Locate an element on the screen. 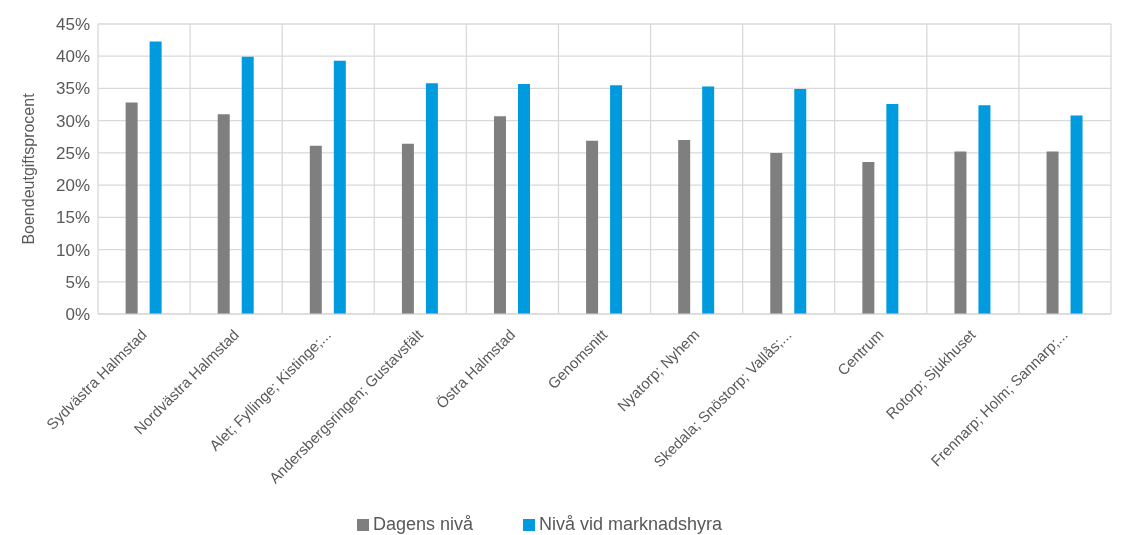 Image resolution: width=1121 pixels, height=535 pixels. y-tick-label: 15% is located at coordinates (72, 218).